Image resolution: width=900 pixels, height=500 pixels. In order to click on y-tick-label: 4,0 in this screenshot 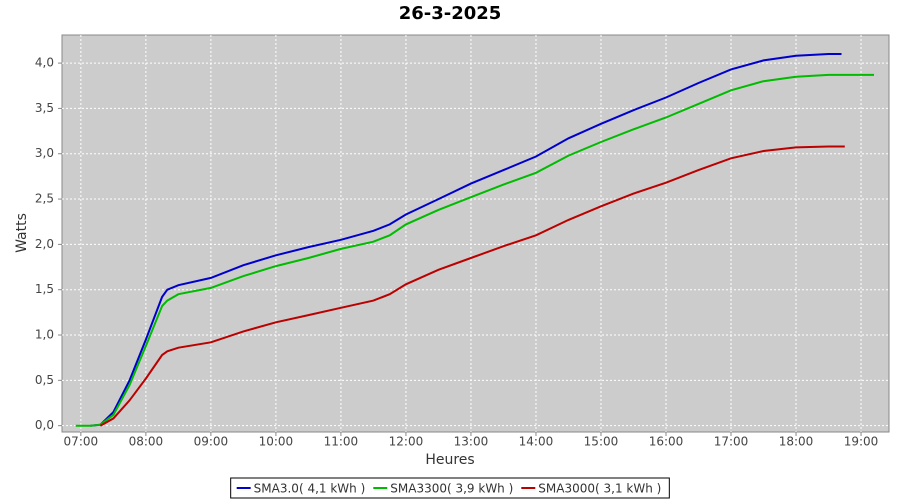, I will do `click(44, 63)`.